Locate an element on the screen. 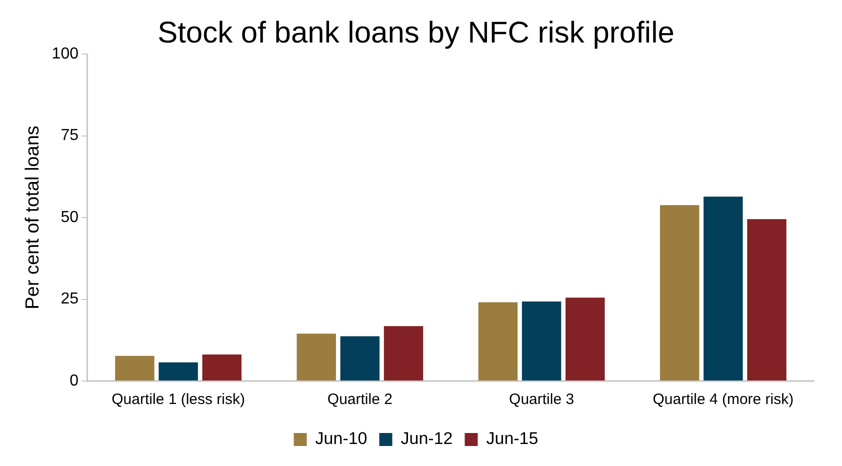 This screenshot has width=842, height=466. y-tick-label: 0 is located at coordinates (74, 381).